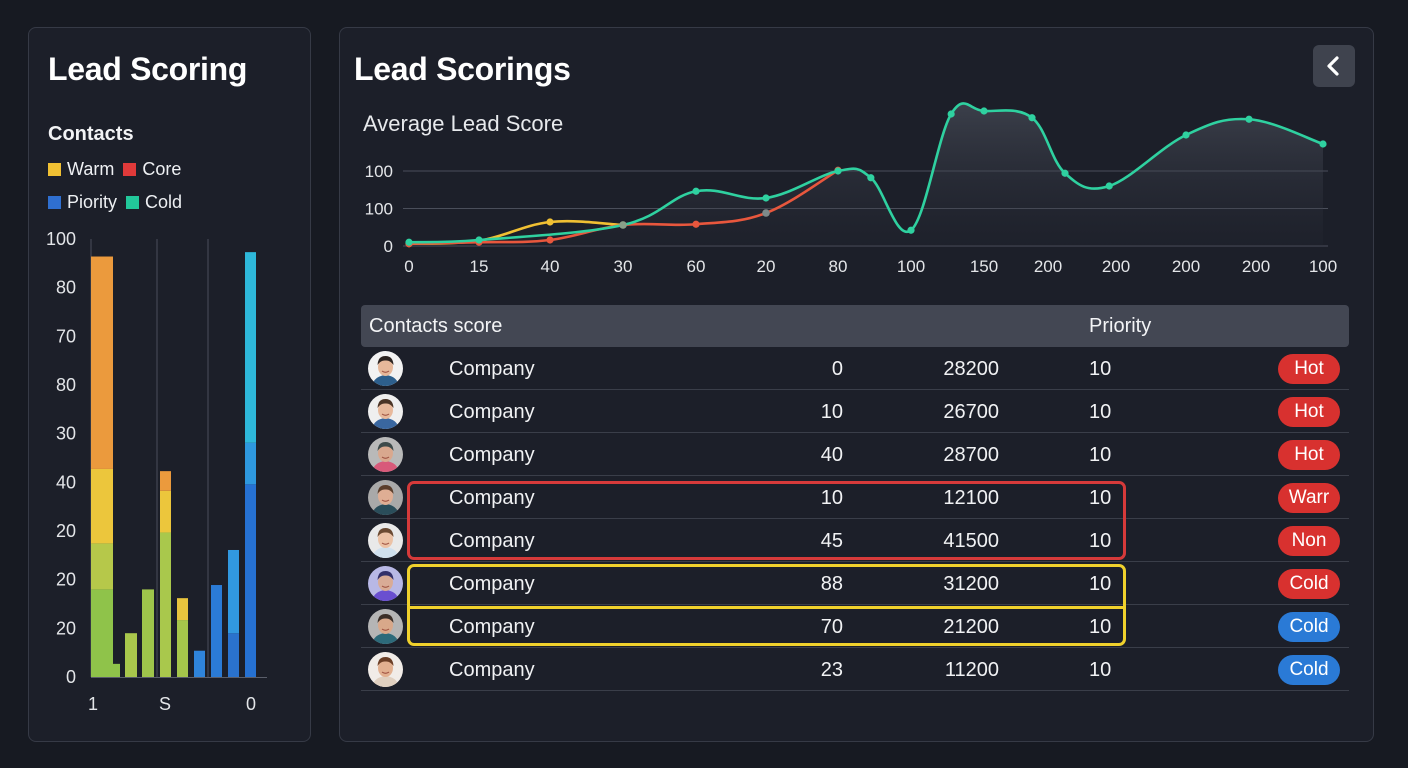 This screenshot has height=768, width=1408. What do you see at coordinates (855, 583) in the screenshot?
I see `table-row: Company 88 31200 10 Cold` at bounding box center [855, 583].